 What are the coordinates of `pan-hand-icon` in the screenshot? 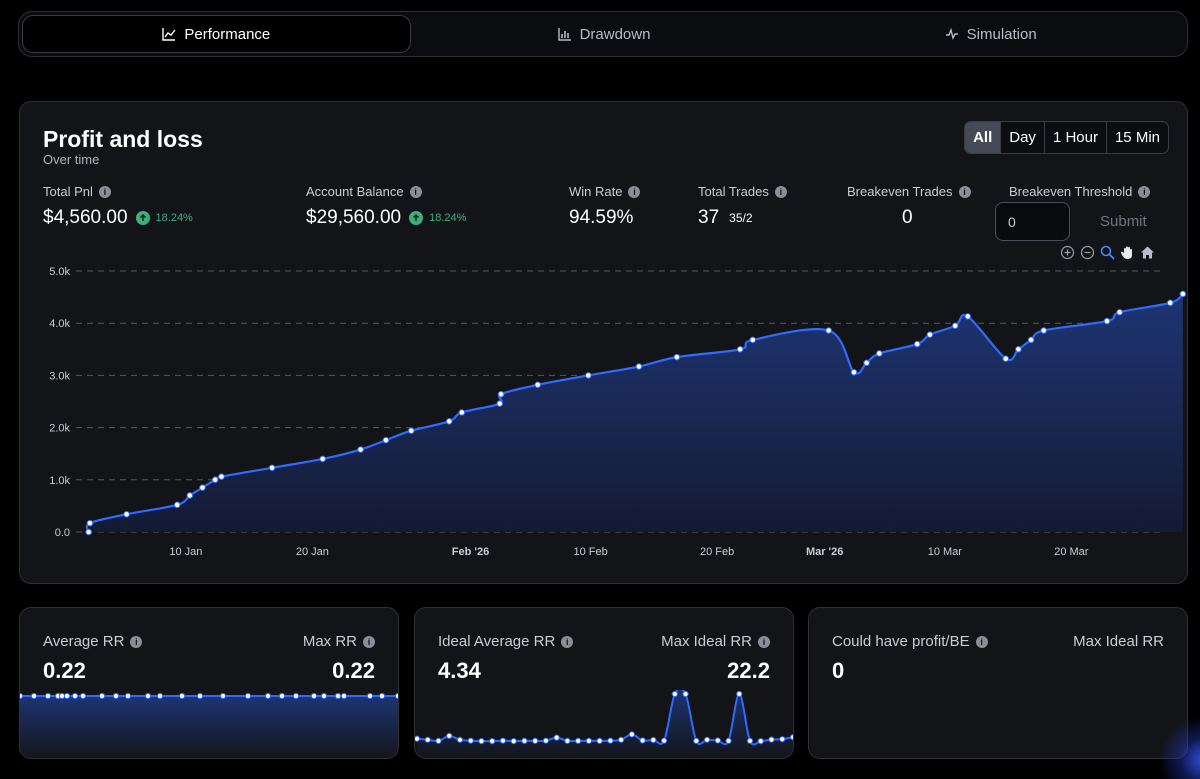 It's located at (1127, 252).